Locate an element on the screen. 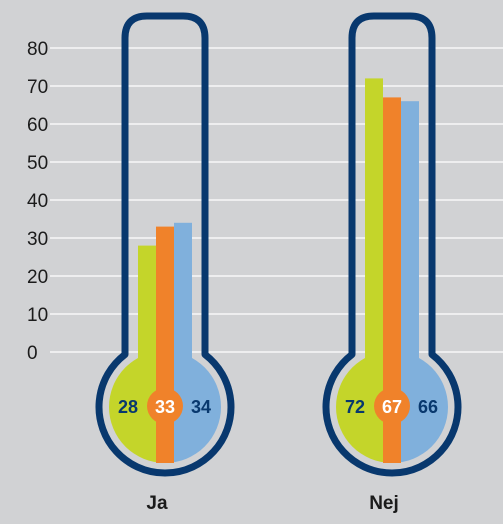 The height and width of the screenshot is (524, 503). data-label: 67 is located at coordinates (392, 407).